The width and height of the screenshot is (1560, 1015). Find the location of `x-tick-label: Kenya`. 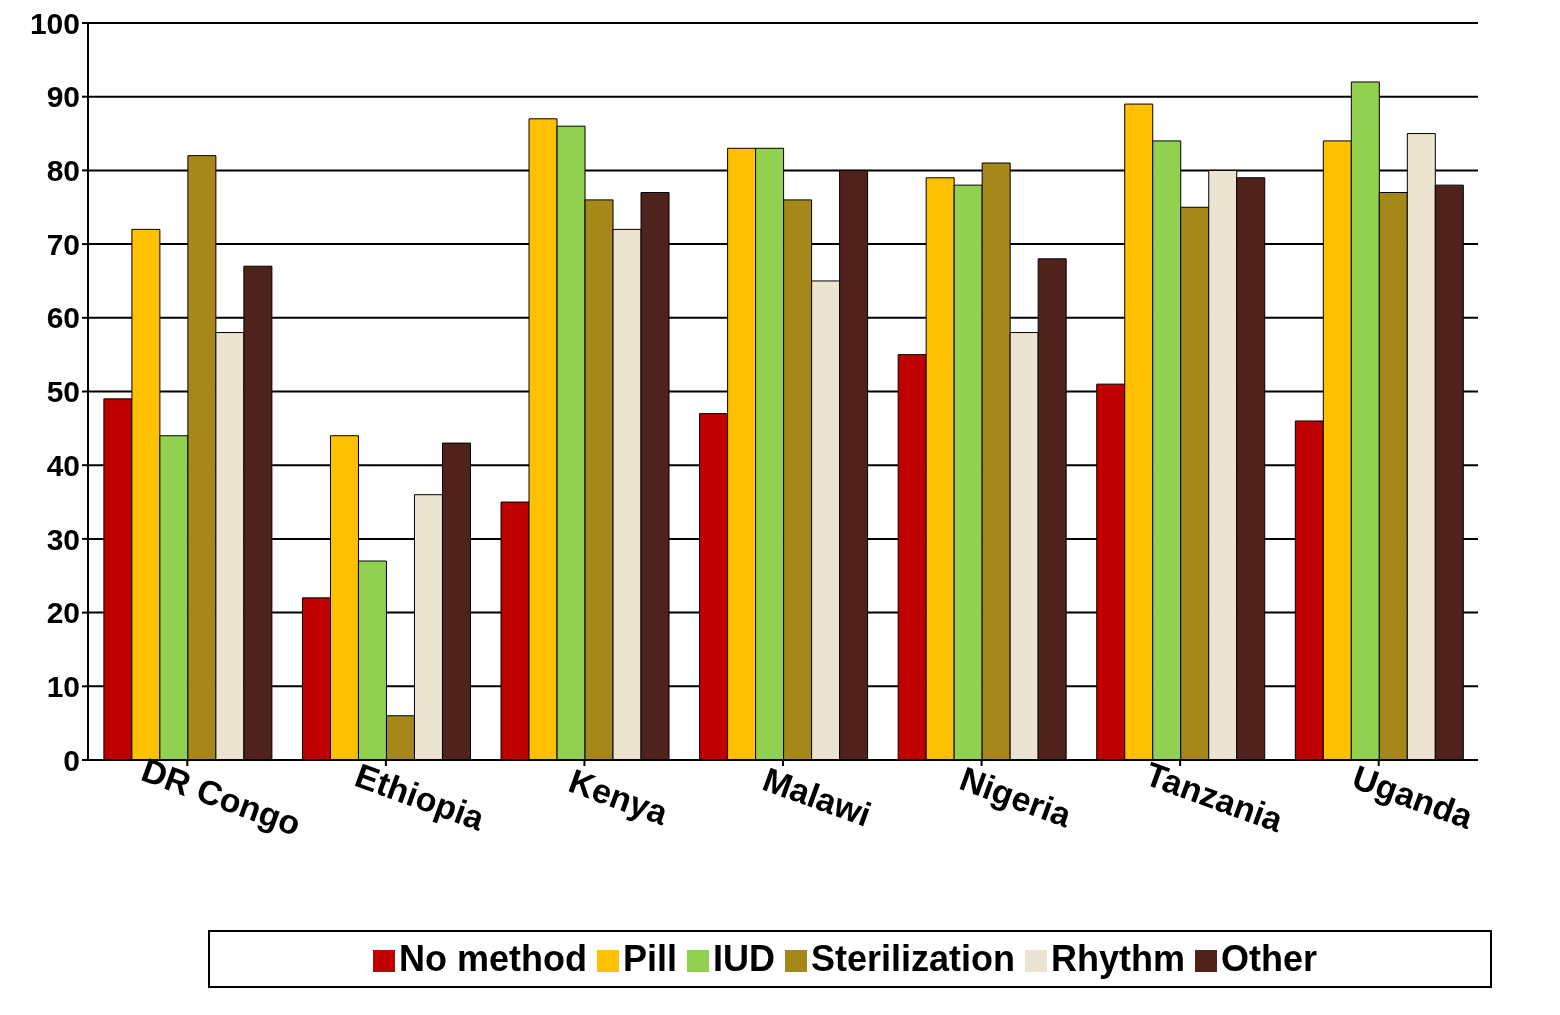

x-tick-label: Kenya is located at coordinates (619, 797).